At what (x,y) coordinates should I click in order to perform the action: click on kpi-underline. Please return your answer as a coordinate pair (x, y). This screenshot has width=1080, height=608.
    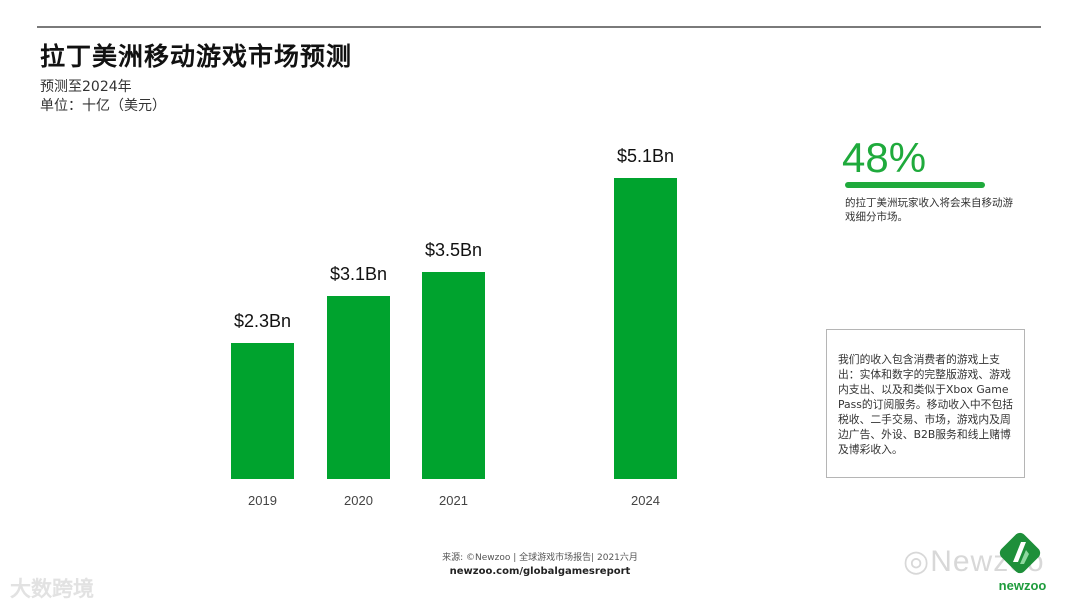
    Looking at the image, I should click on (915, 185).